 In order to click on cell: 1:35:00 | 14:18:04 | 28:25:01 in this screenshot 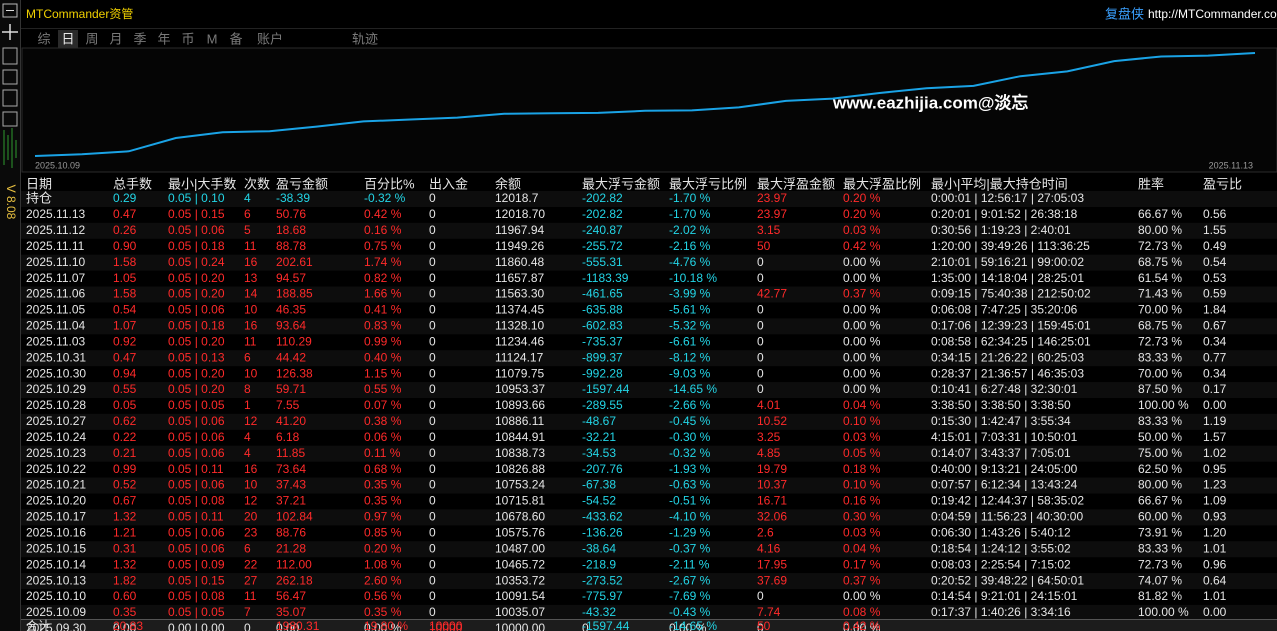, I will do `click(1007, 278)`.